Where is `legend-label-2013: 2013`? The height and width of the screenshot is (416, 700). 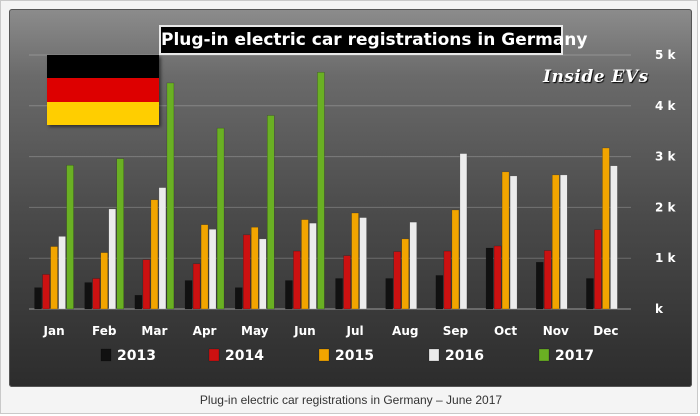
legend-label-2013: 2013 is located at coordinates (136, 356).